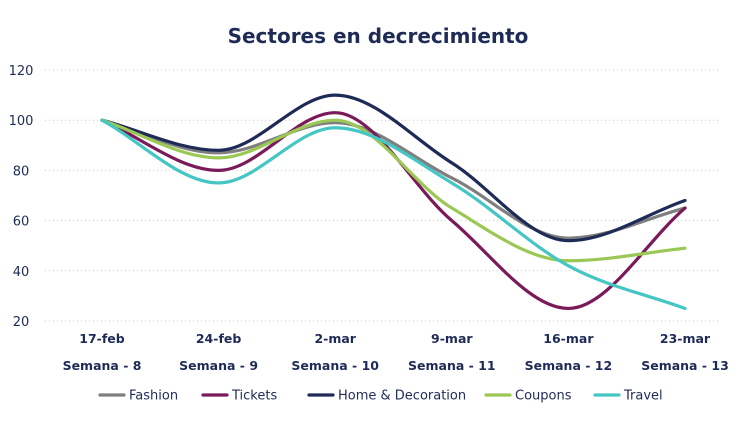 The height and width of the screenshot is (422, 742). Describe the element at coordinates (21, 272) in the screenshot. I see `y-tick-label: 40` at that location.